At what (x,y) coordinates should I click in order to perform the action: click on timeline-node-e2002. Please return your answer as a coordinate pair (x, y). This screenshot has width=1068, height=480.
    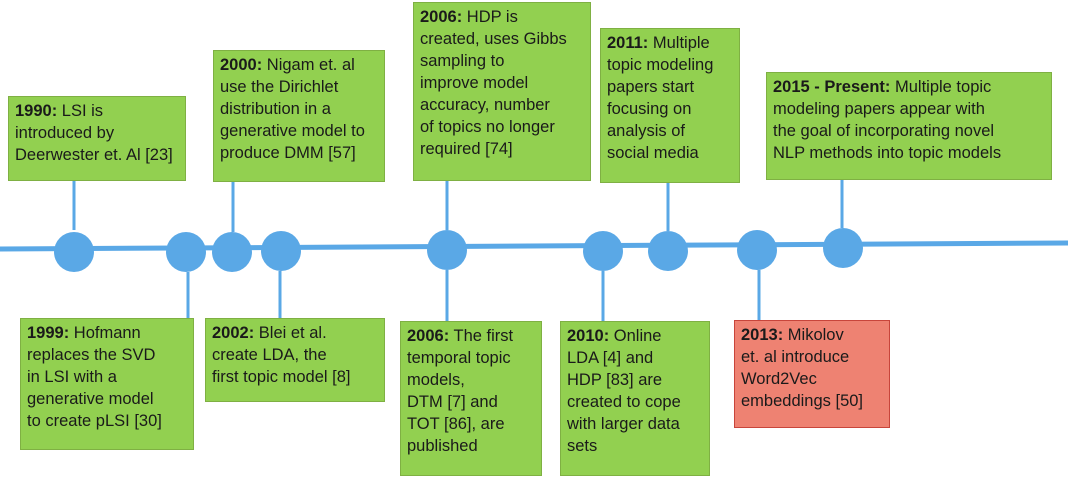
    Looking at the image, I should click on (281, 251).